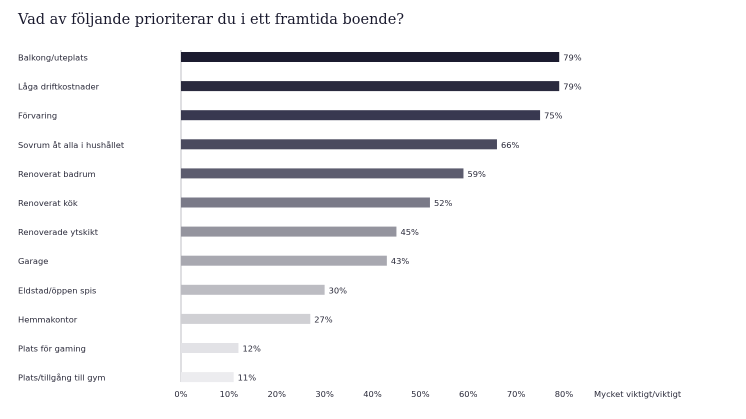  I want to click on x-tick-label: 10%, so click(229, 394).